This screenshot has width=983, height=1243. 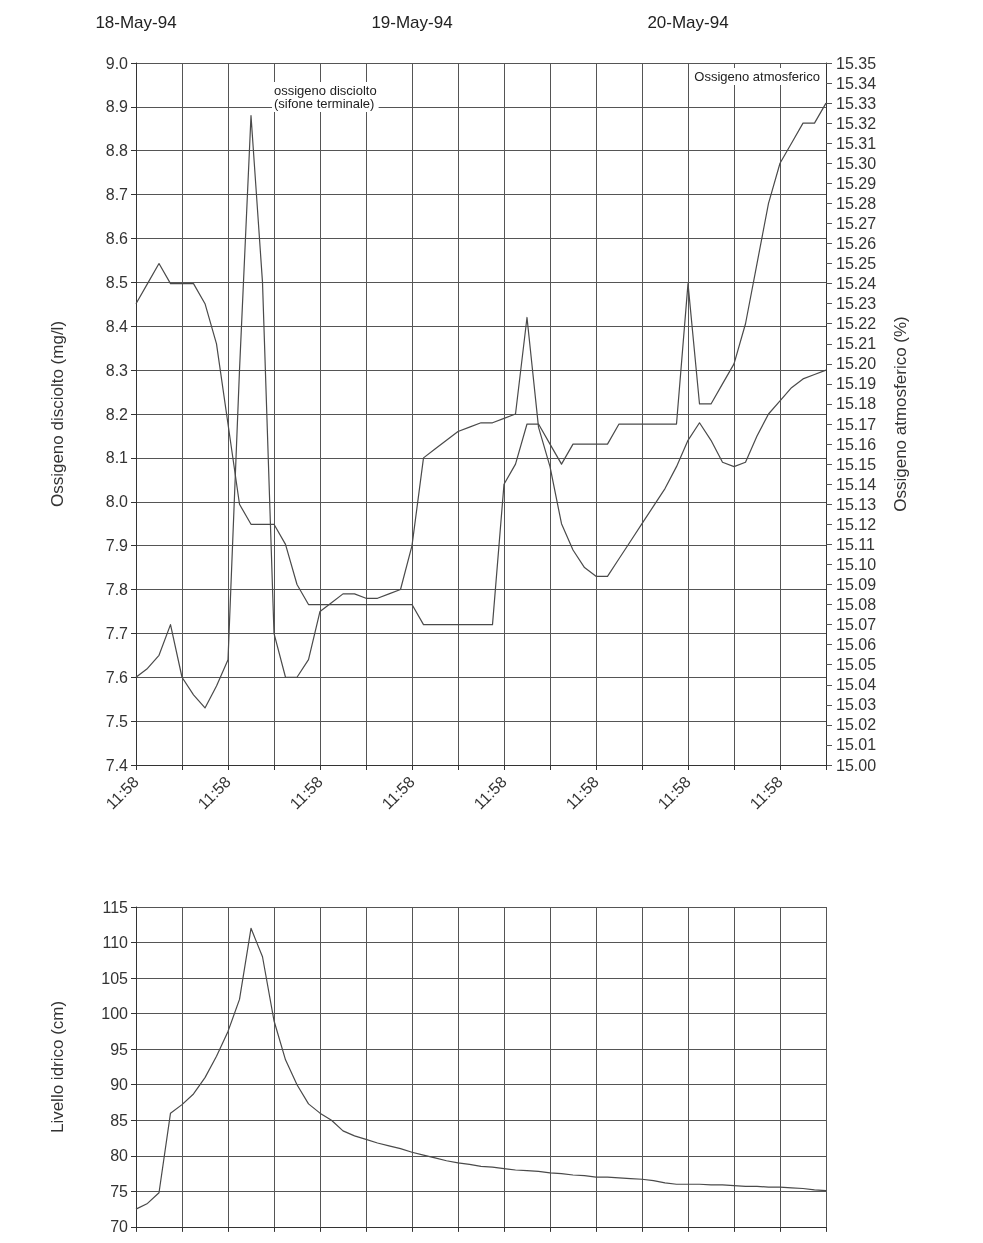 What do you see at coordinates (856, 103) in the screenshot?
I see `y2-tick-label: 15.33` at bounding box center [856, 103].